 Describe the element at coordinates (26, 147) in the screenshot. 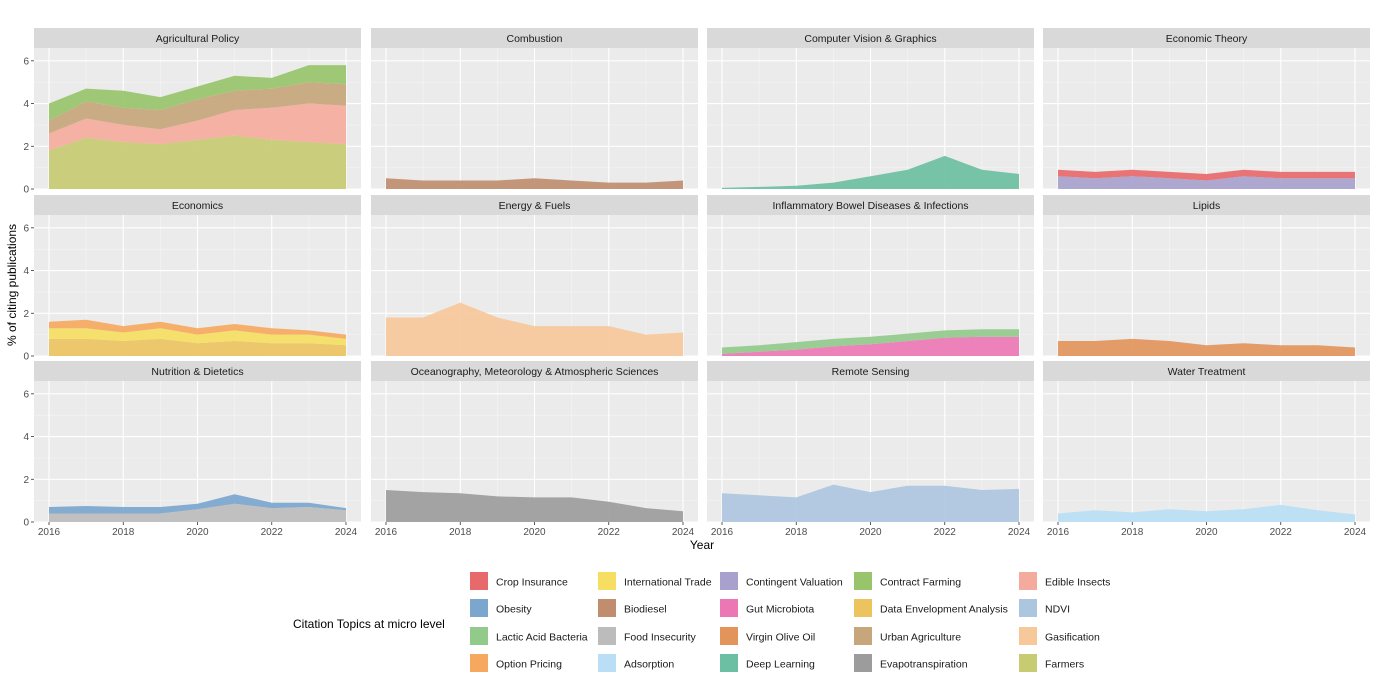

I see `y-tick-label: 2` at that location.